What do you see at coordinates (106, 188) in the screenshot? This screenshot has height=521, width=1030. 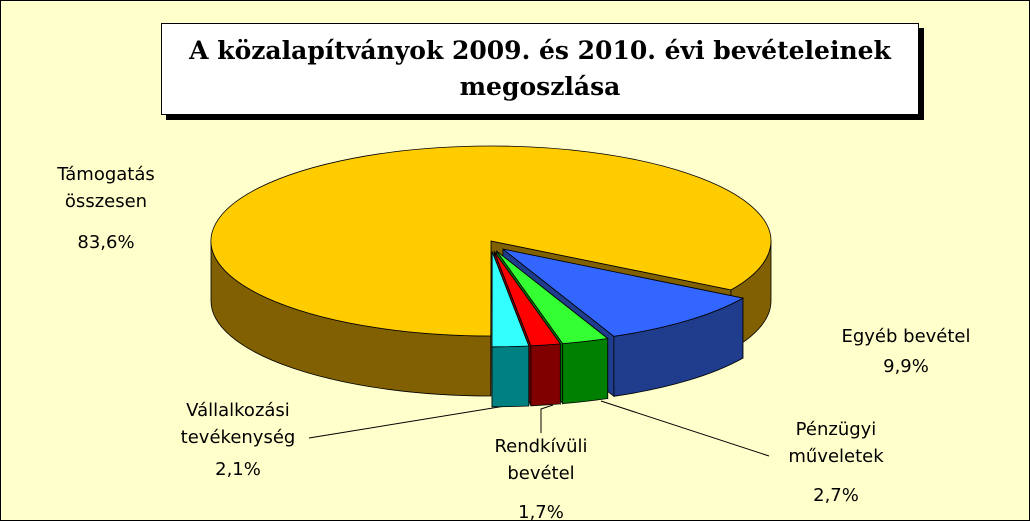 I see `category-label: Támogatás összesen` at bounding box center [106, 188].